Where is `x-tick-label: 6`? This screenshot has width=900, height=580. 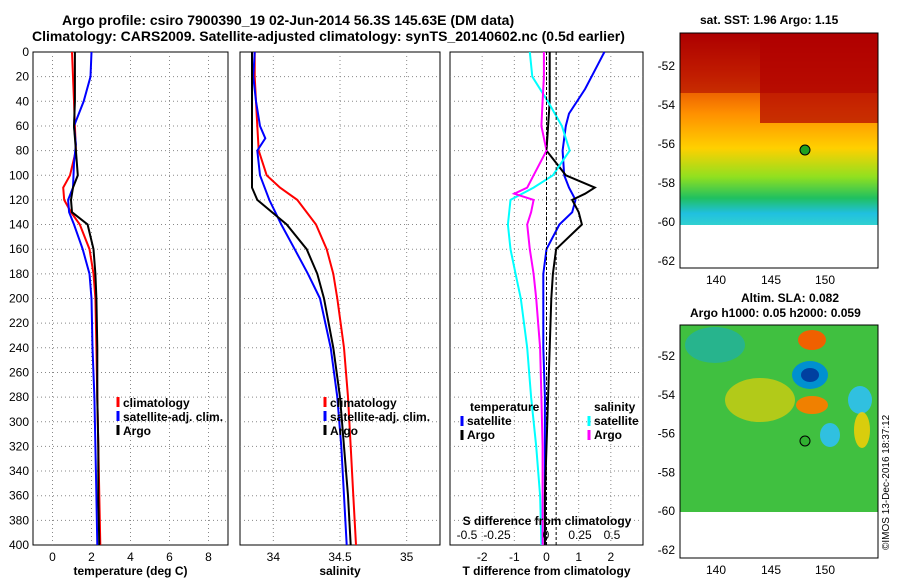
x-tick-label: 6 is located at coordinates (169, 557).